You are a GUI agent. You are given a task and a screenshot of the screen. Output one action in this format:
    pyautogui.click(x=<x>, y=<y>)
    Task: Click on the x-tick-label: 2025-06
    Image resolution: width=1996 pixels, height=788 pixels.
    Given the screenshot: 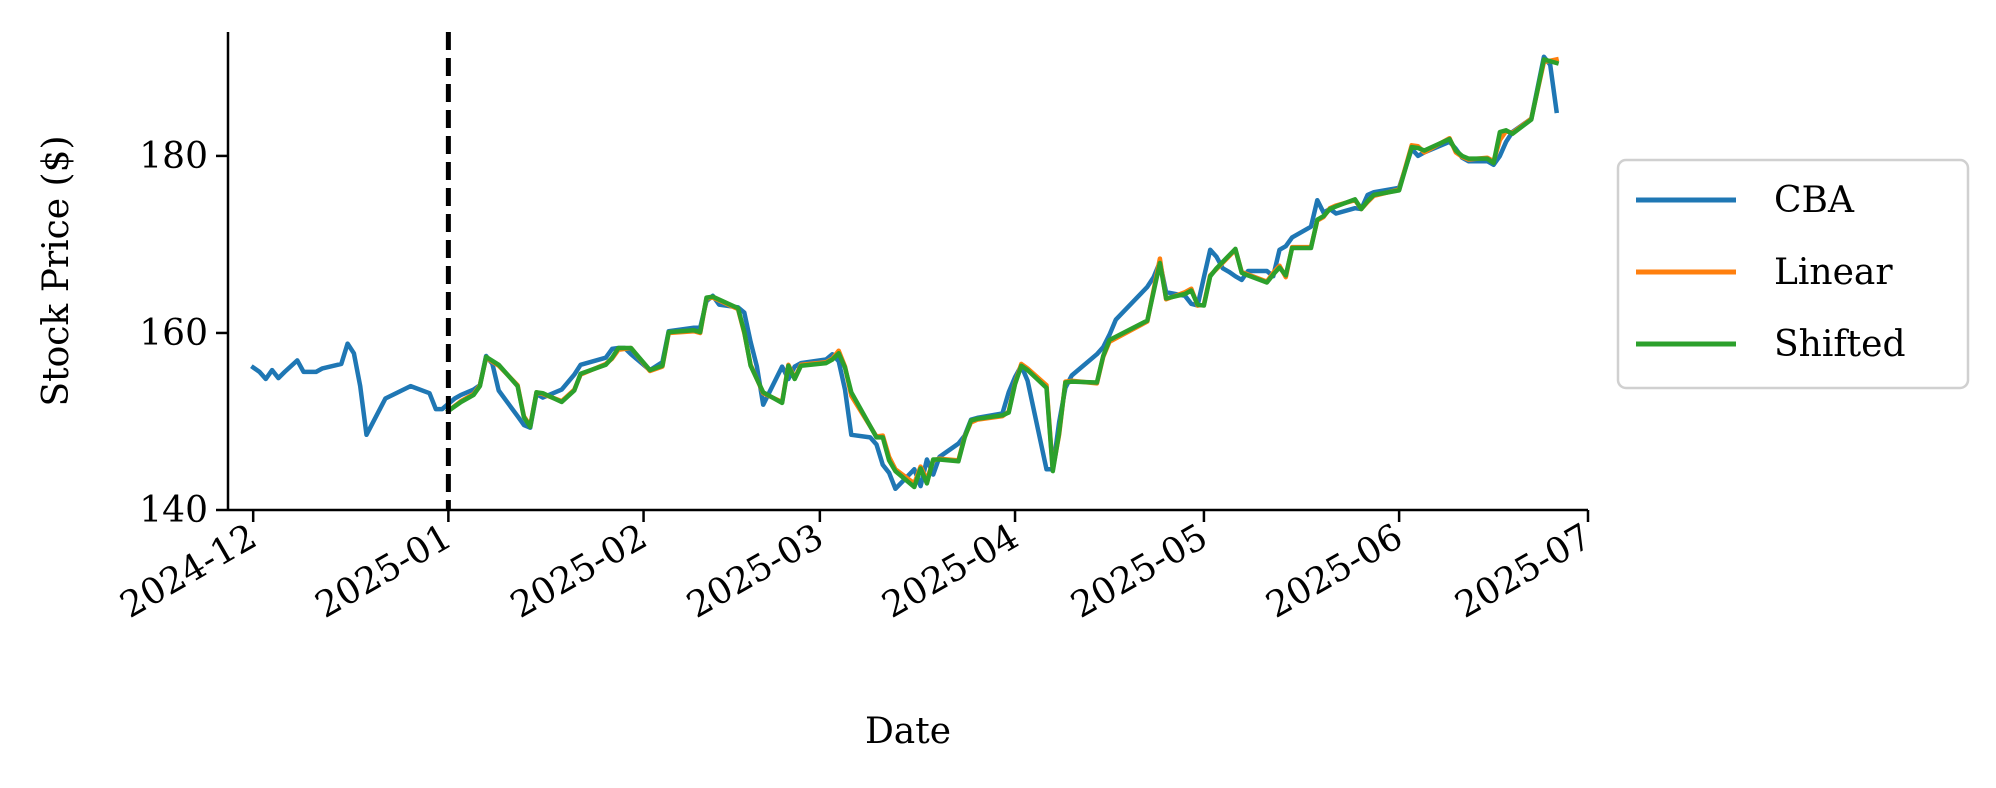 What is the action you would take?
    pyautogui.click(x=1335, y=571)
    